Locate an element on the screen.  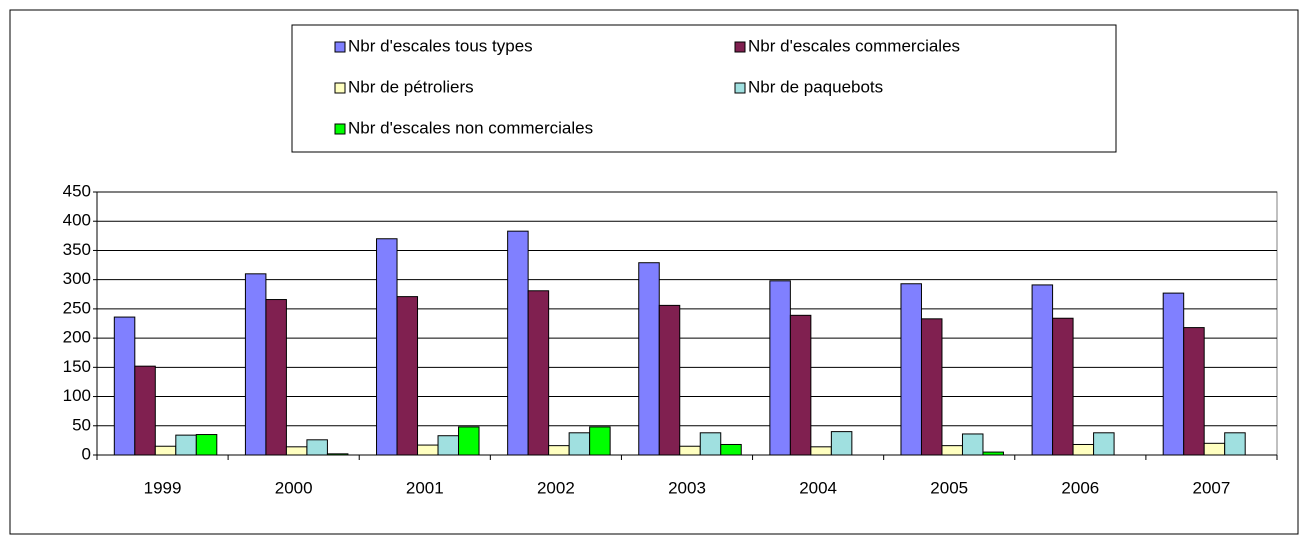
x-tick-label: 1999 is located at coordinates (163, 487).